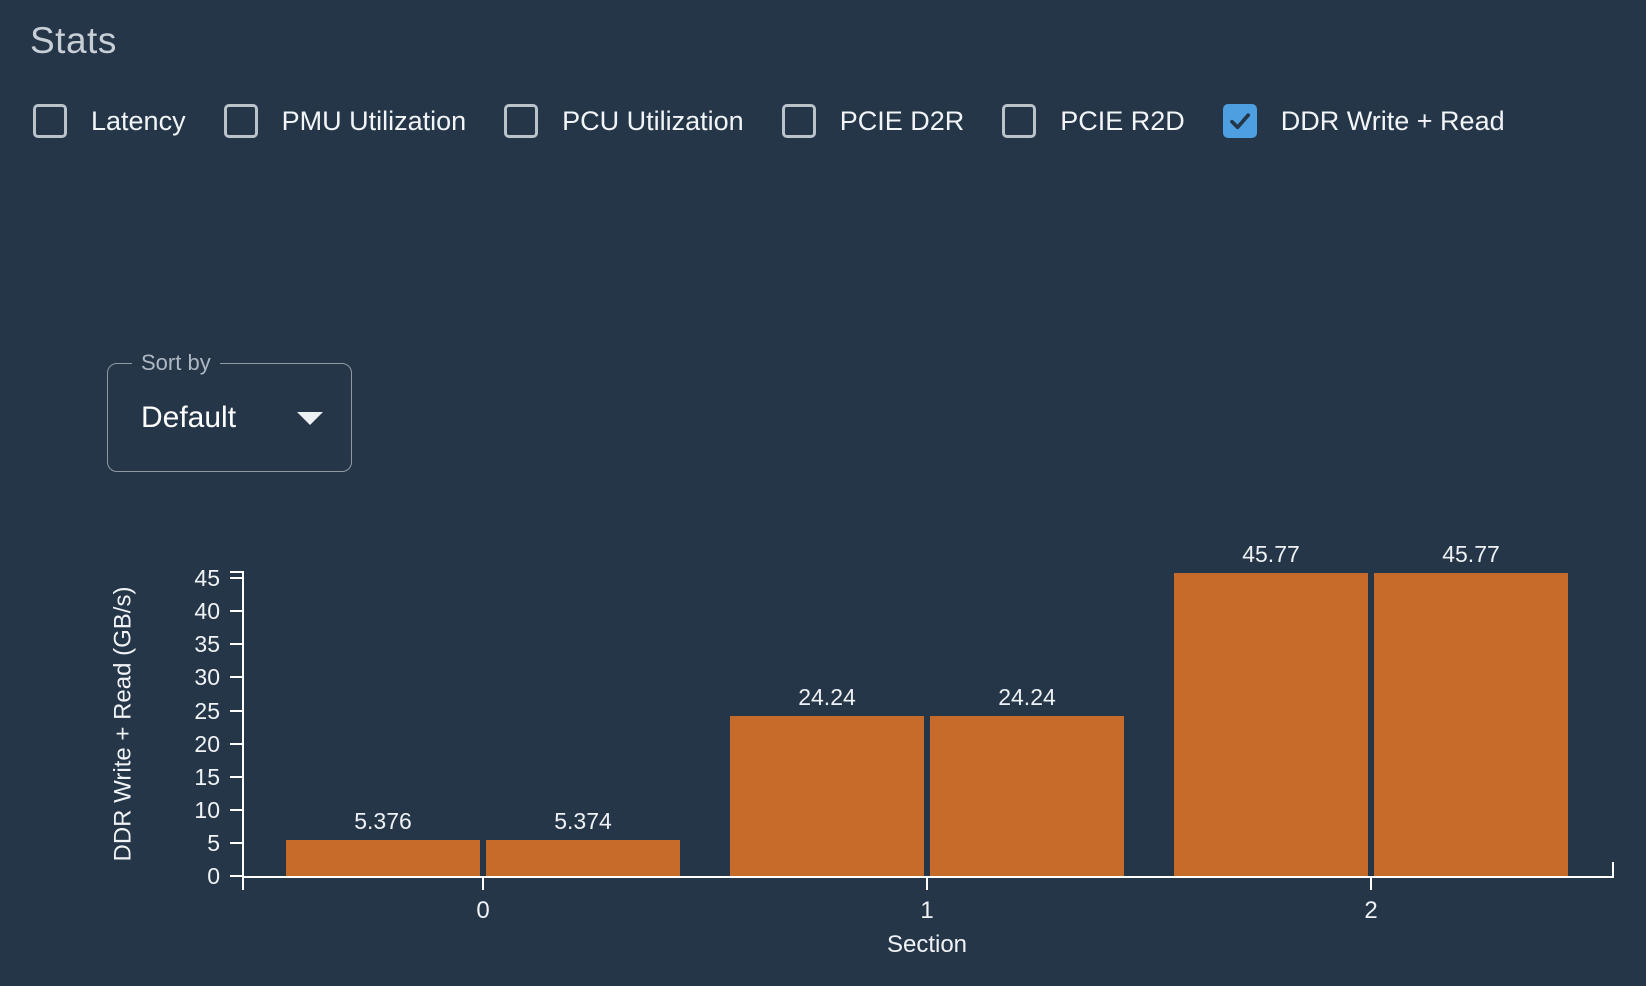 This screenshot has width=1646, height=986. I want to click on y-tick-label: 40, so click(207, 611).